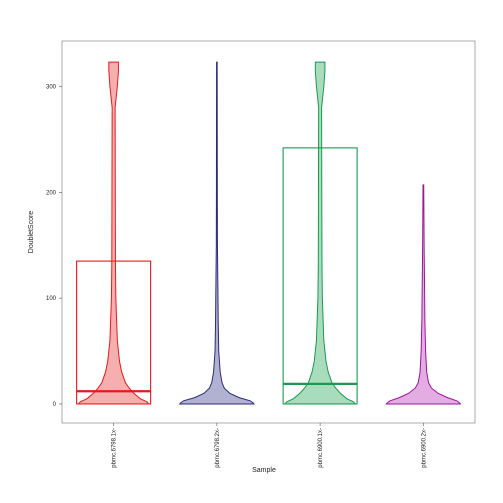 Image resolution: width=503 pixels, height=503 pixels. What do you see at coordinates (51, 193) in the screenshot?
I see `y-tick-label: 200` at bounding box center [51, 193].